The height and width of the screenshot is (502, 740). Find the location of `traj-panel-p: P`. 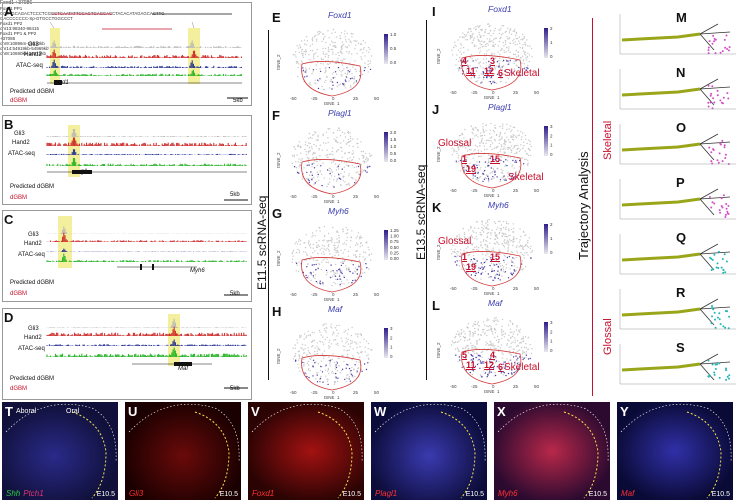

traj-panel-p: P is located at coordinates (678, 201).